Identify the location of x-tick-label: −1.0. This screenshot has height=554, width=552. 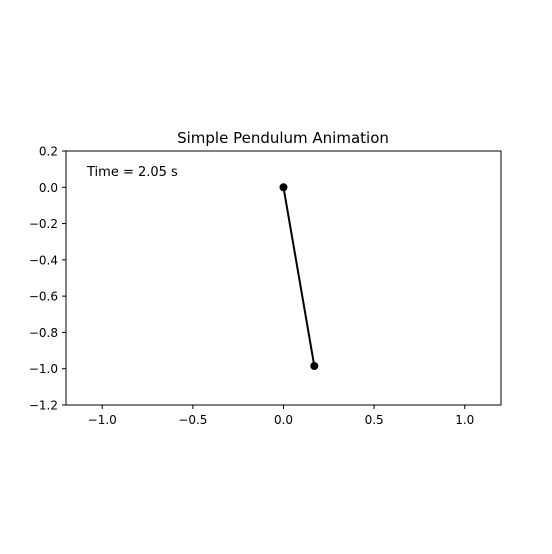
(102, 420).